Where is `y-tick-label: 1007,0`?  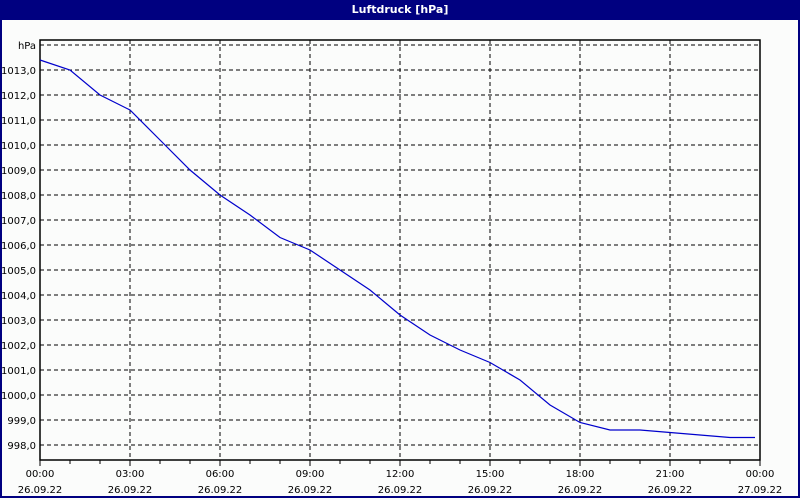 y-tick-label: 1007,0 is located at coordinates (18, 221).